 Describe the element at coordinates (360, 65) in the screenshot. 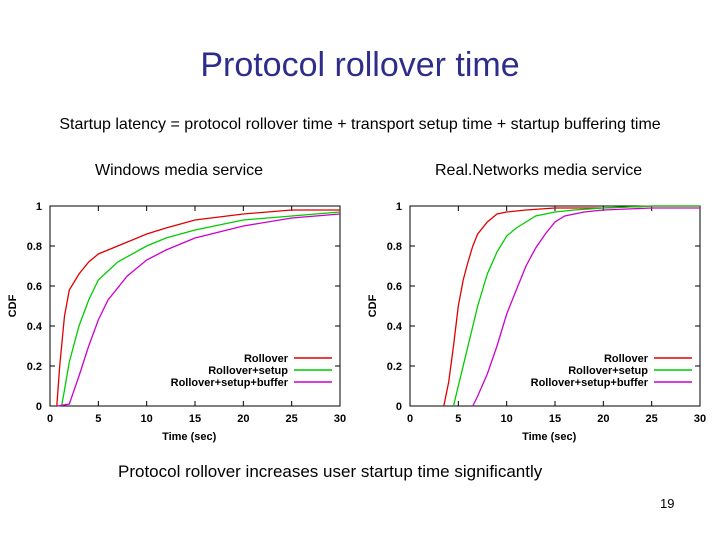

I see `slide-title: Protocol rollover time` at that location.